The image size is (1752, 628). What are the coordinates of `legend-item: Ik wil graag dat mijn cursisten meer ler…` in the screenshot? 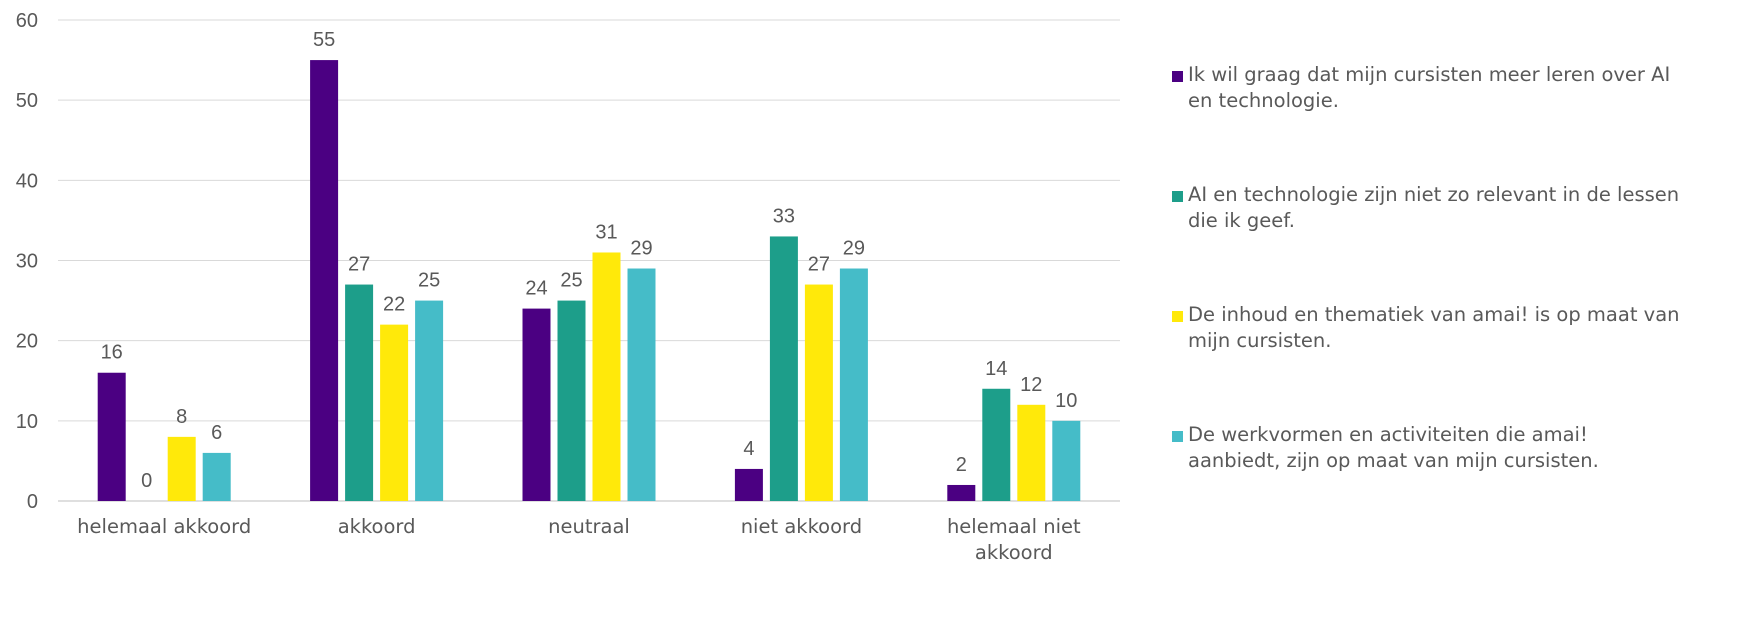 It's located at (1457, 88).